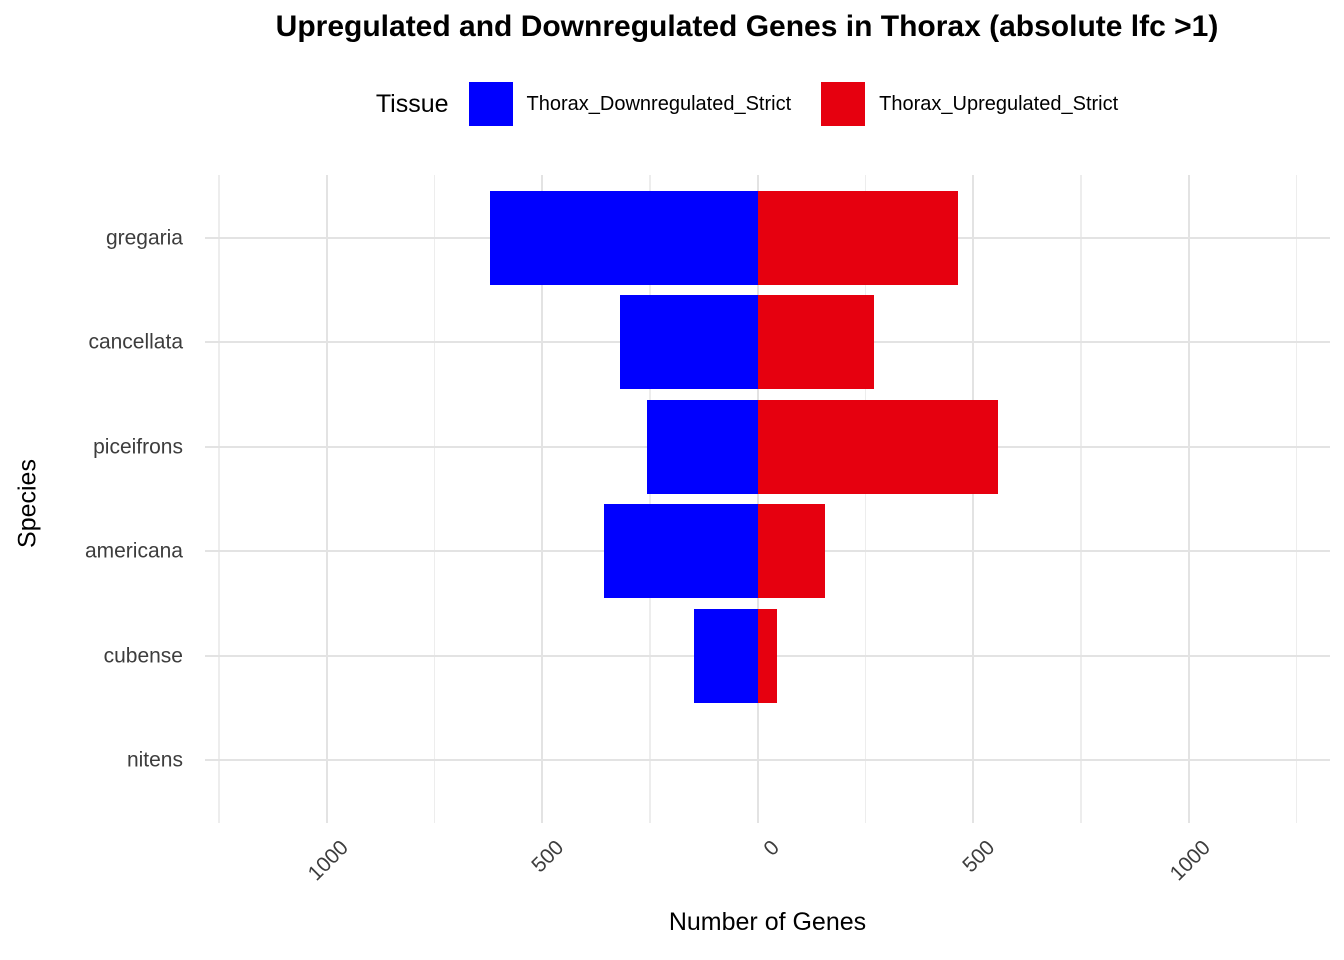 The height and width of the screenshot is (960, 1344). I want to click on x-axis-title: Number of Genes, so click(767, 922).